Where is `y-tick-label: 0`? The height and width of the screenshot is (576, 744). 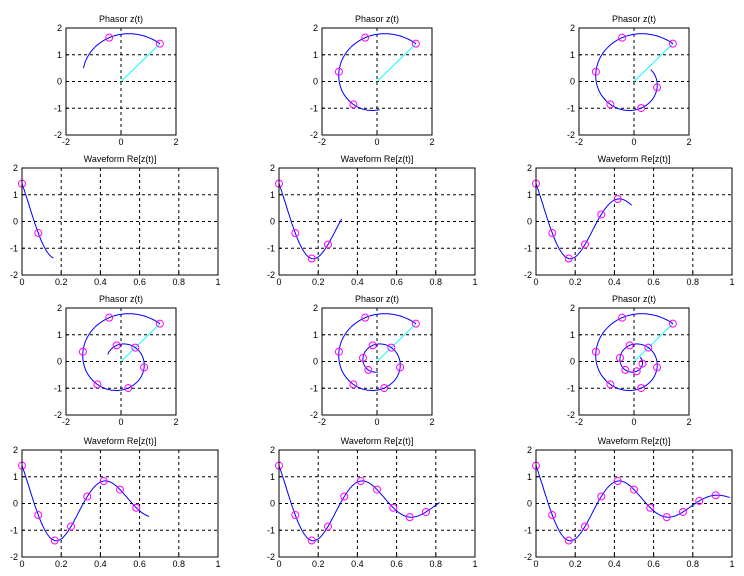
y-tick-label: 0 is located at coordinates (572, 82).